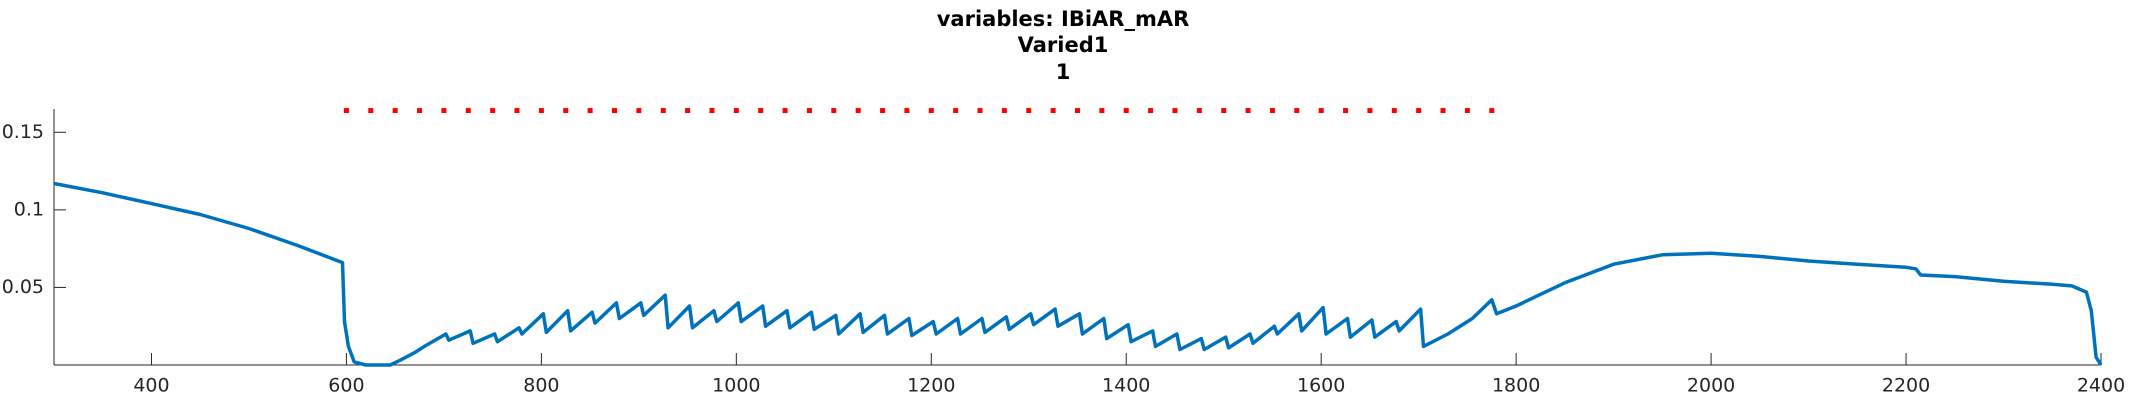 Image resolution: width=2133 pixels, height=400 pixels. Describe the element at coordinates (1321, 386) in the screenshot. I see `x-tick-label: 1600` at that location.